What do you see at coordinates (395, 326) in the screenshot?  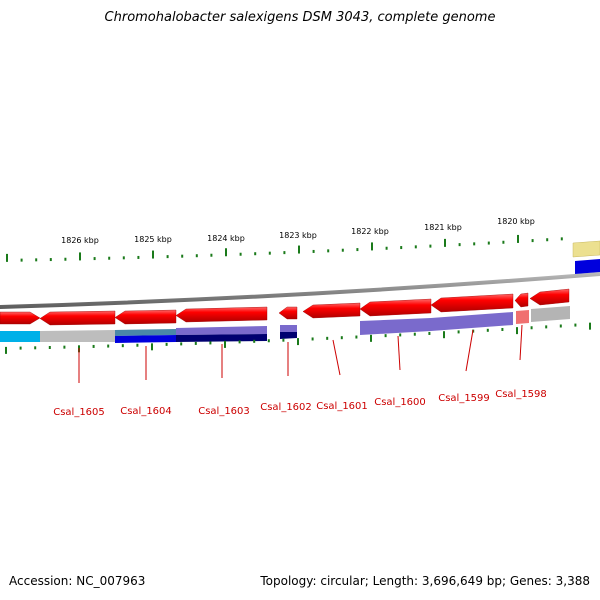 I see `feature-lavender-wide` at bounding box center [395, 326].